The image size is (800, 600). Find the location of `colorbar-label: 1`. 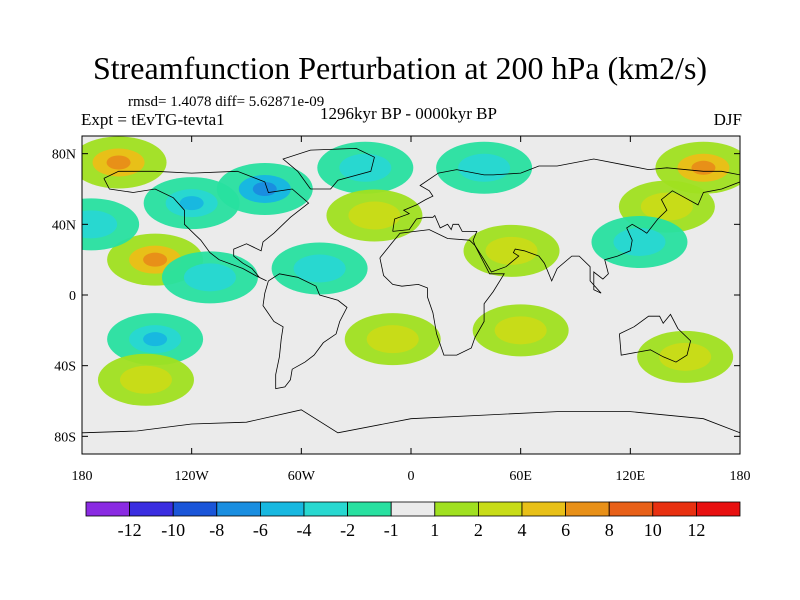

colorbar-label: 1 is located at coordinates (434, 530).